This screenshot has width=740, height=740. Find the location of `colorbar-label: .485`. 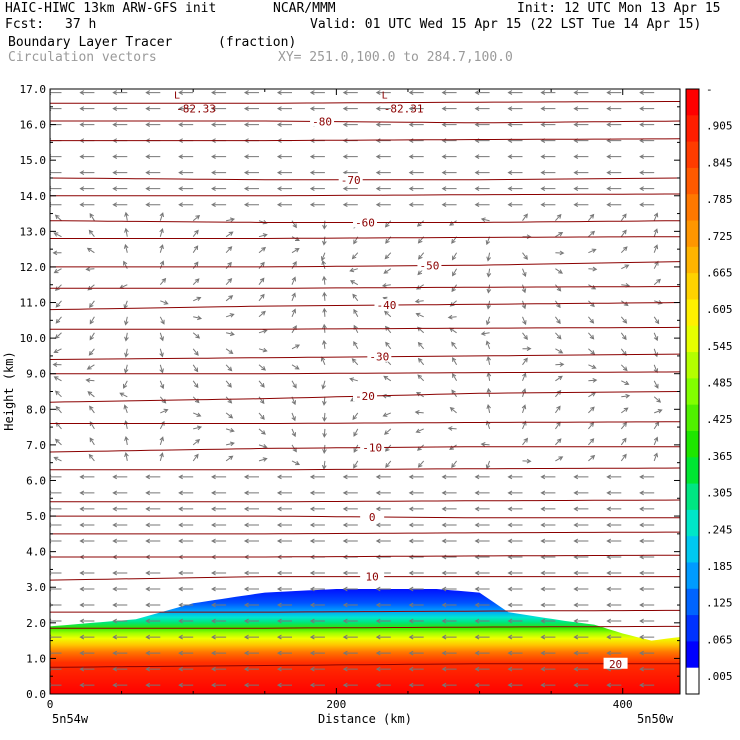

colorbar-label: .485 is located at coordinates (719, 383).